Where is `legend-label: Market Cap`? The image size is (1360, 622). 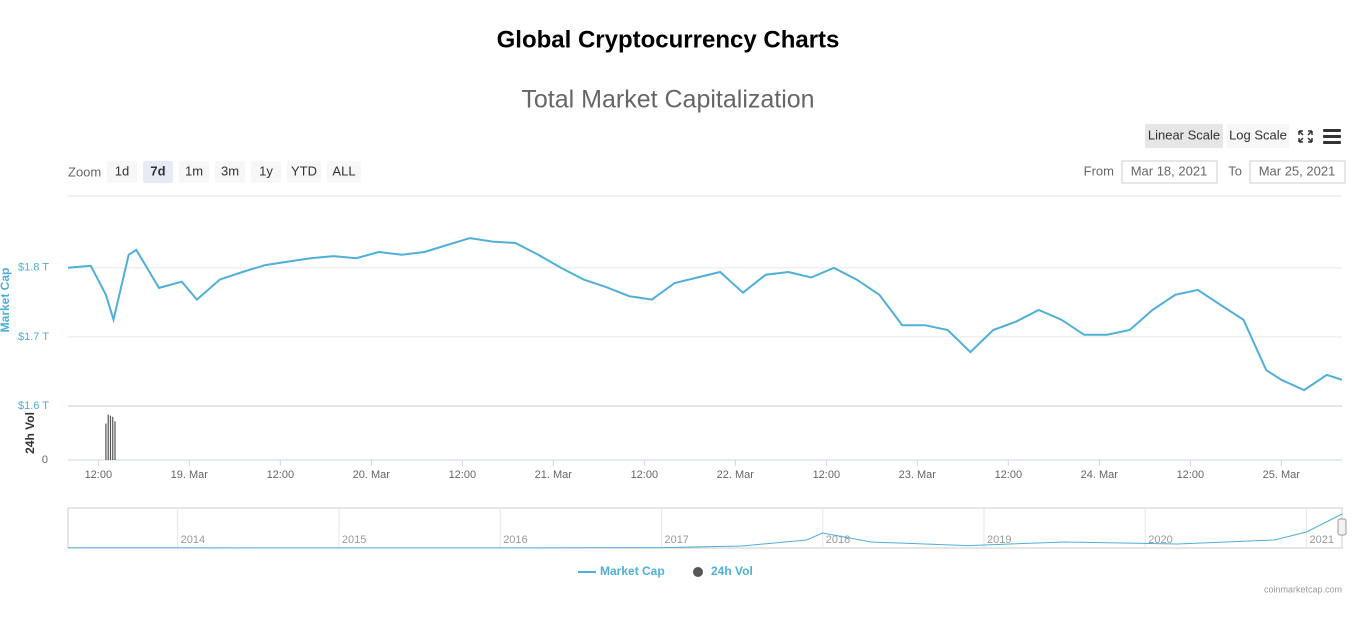
legend-label: Market Cap is located at coordinates (632, 571).